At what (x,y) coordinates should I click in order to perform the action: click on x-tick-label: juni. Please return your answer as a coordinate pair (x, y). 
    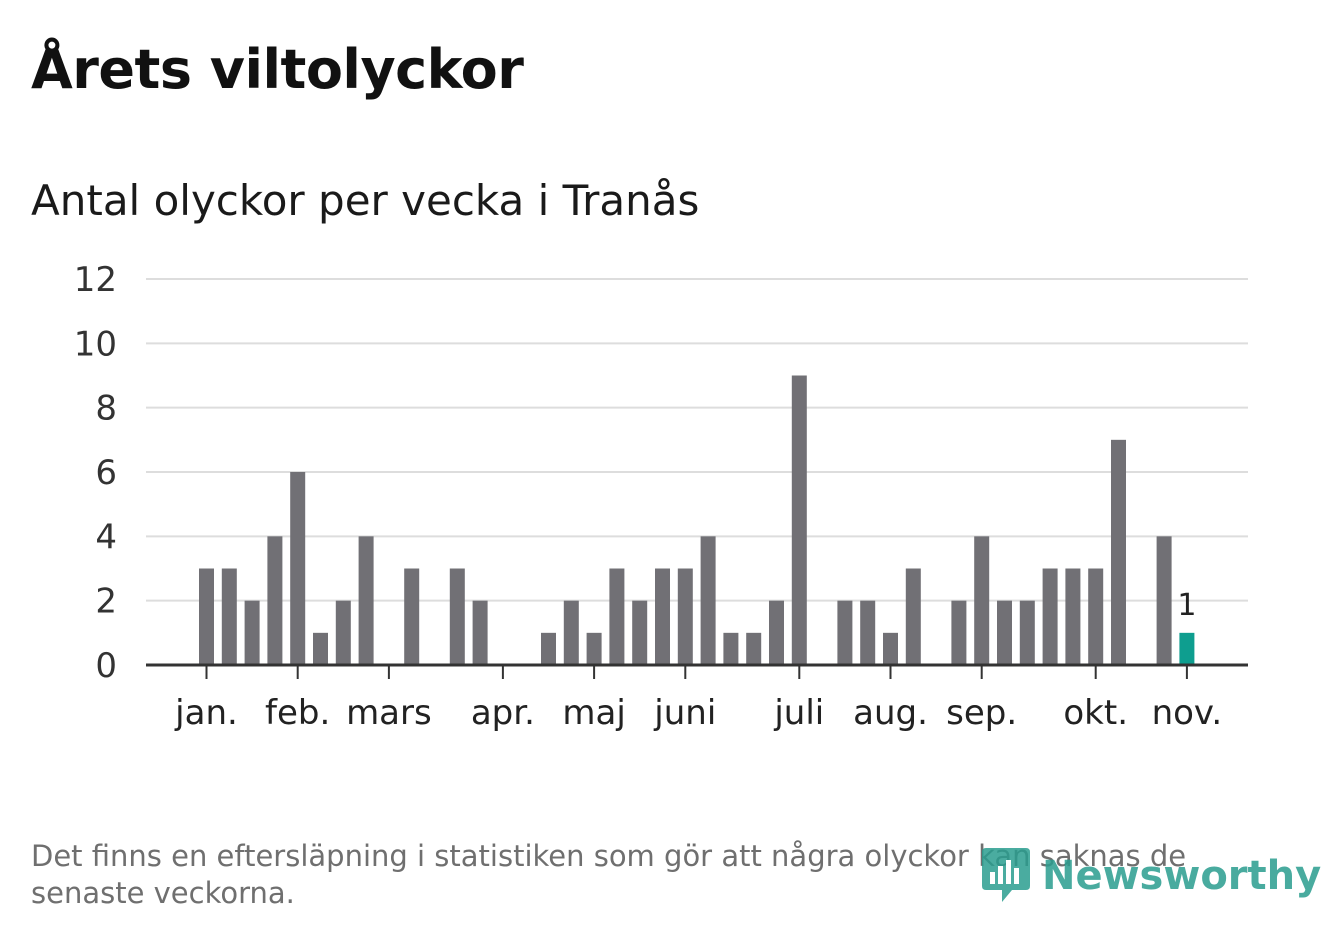
    Looking at the image, I should click on (684, 713).